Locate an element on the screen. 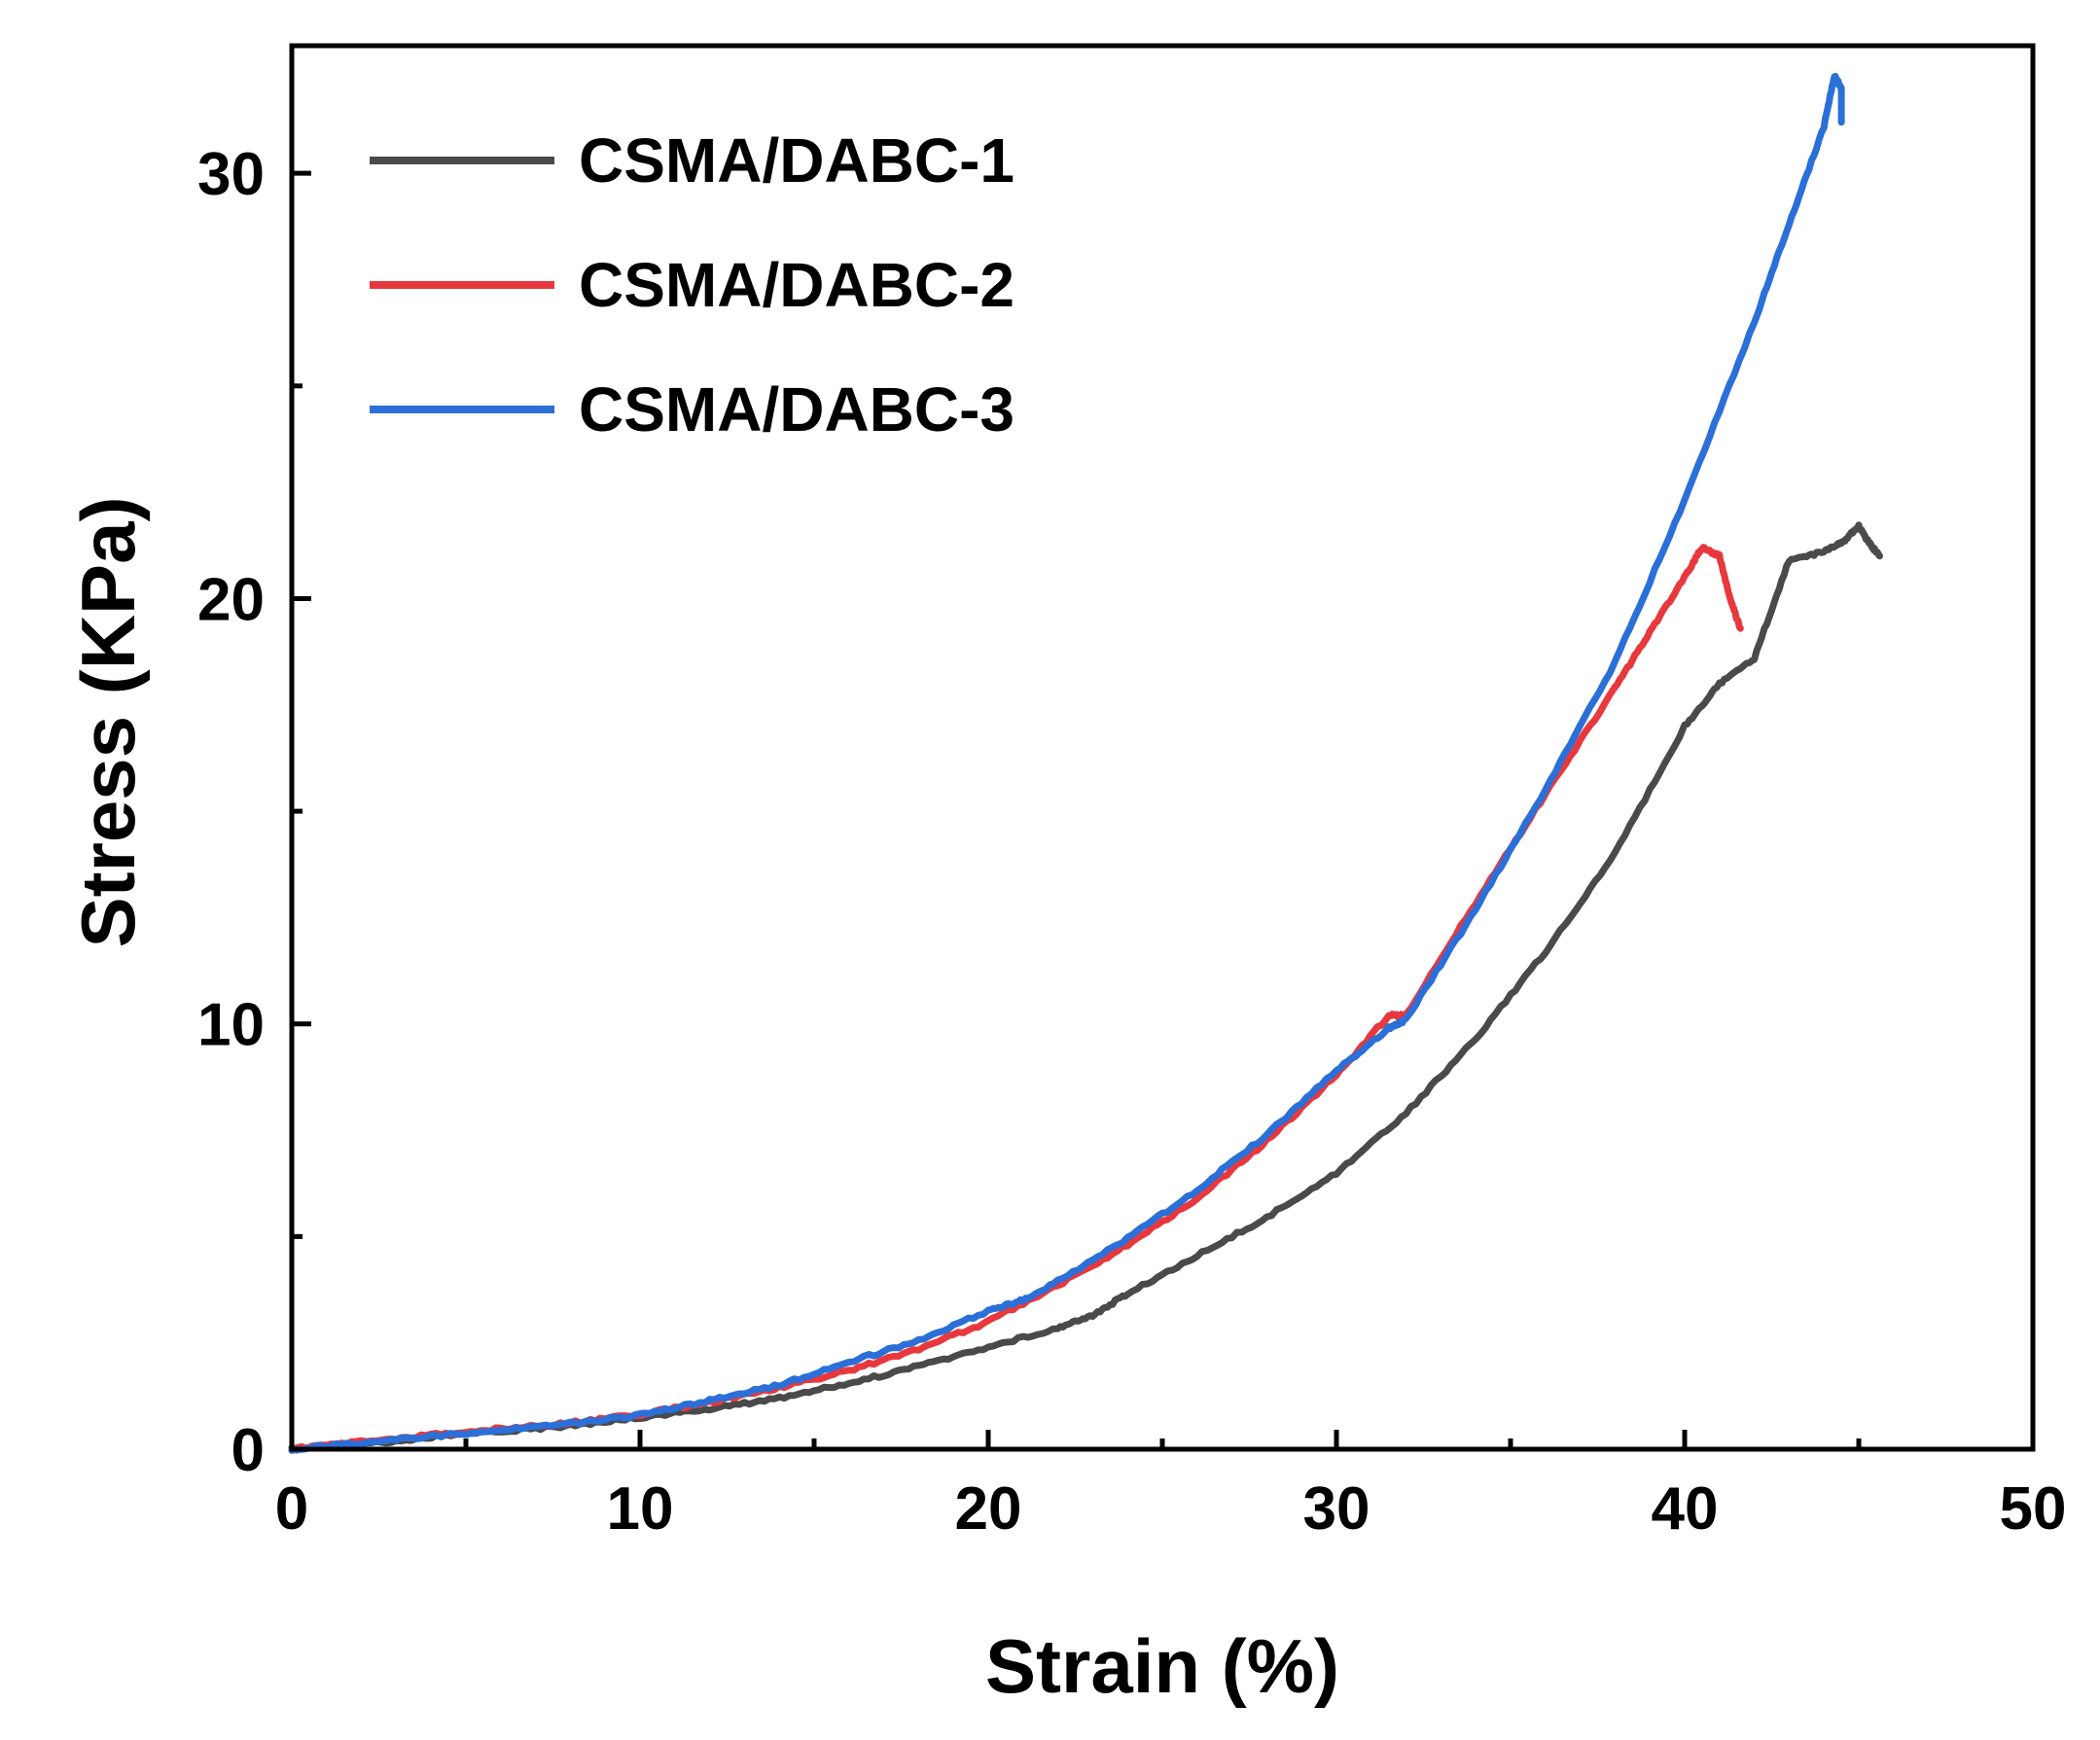 The image size is (2100, 1740). y-tick-label: 30 is located at coordinates (231, 175).